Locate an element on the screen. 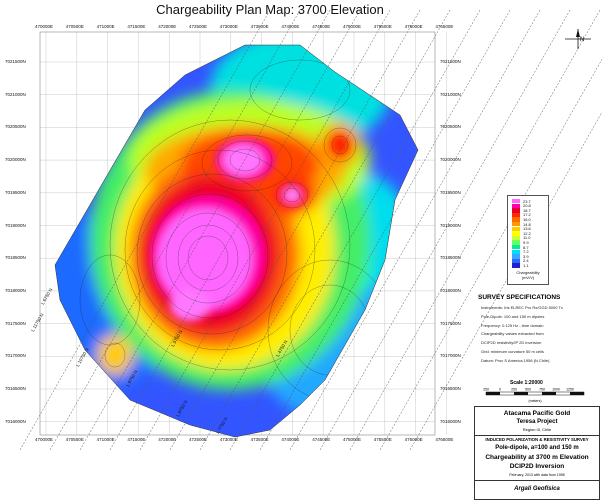 The image size is (602, 501). legend-value: 3.9 is located at coordinates (526, 256).